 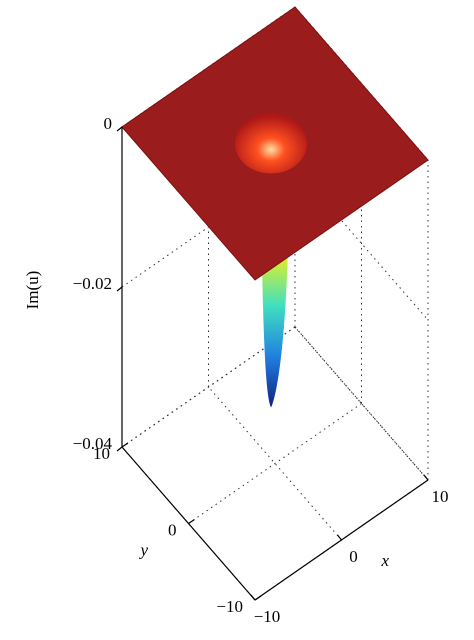 What do you see at coordinates (32, 290) in the screenshot?
I see `z-axis-label: Im(u)` at bounding box center [32, 290].